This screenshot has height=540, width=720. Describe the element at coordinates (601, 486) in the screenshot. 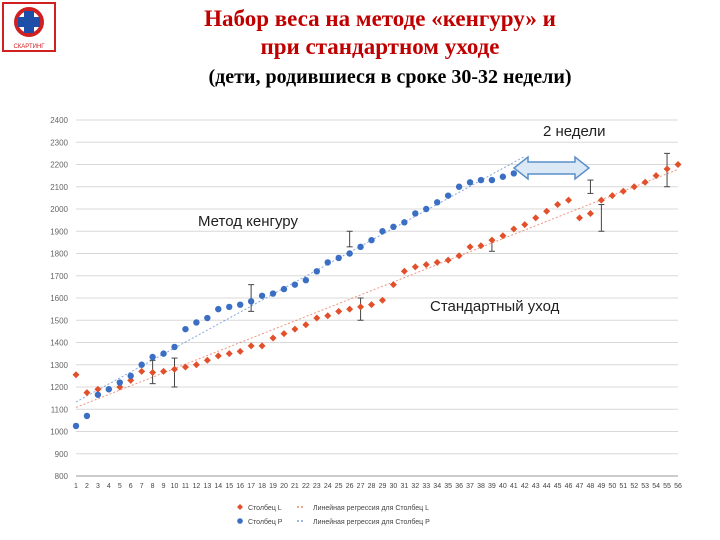

I see `x-tick-label: 49` at that location.